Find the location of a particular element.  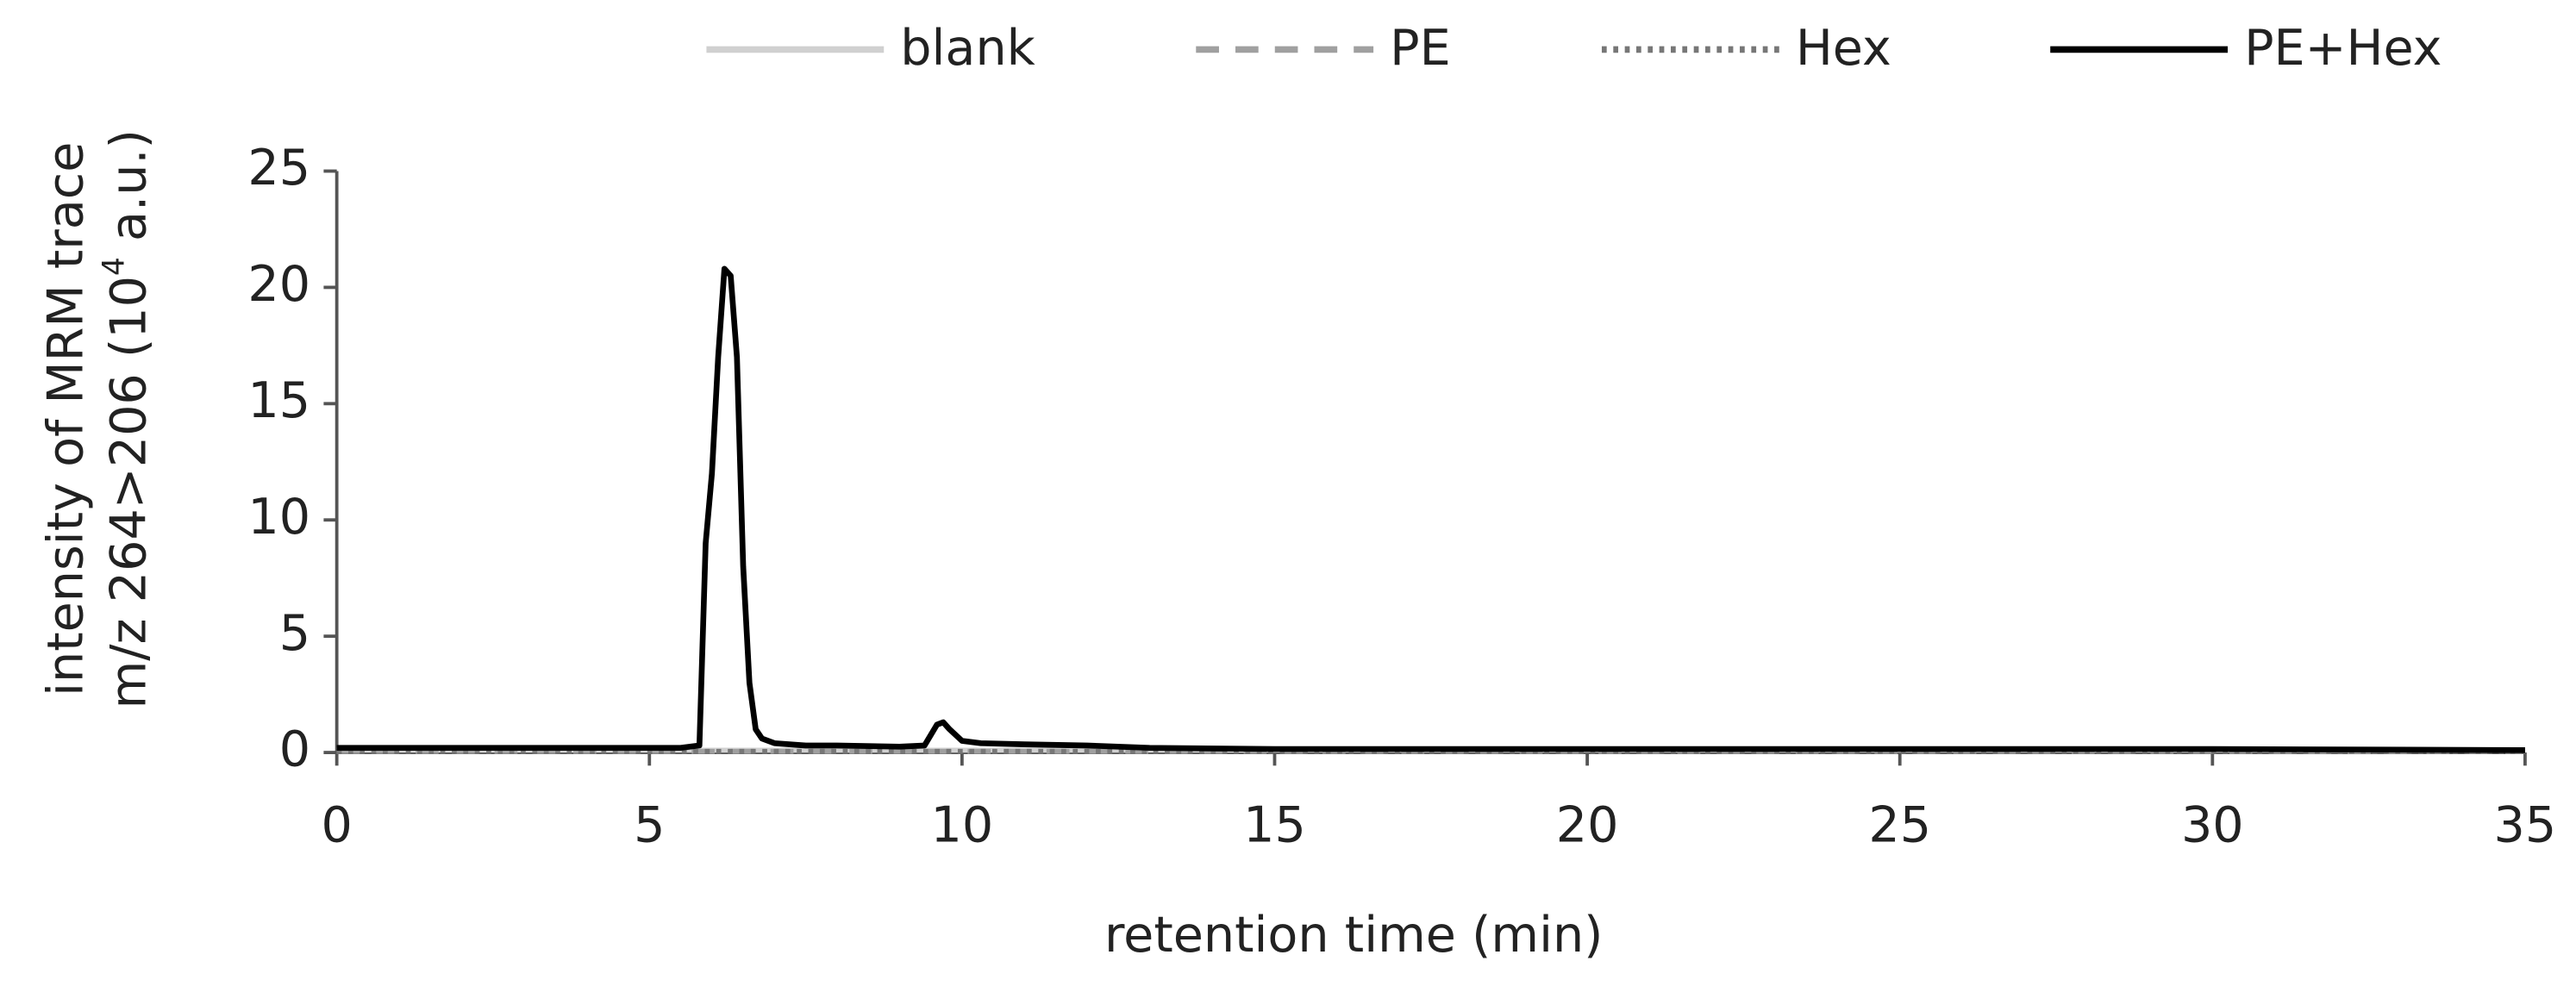

x-tick-label: 20 is located at coordinates (1587, 824).